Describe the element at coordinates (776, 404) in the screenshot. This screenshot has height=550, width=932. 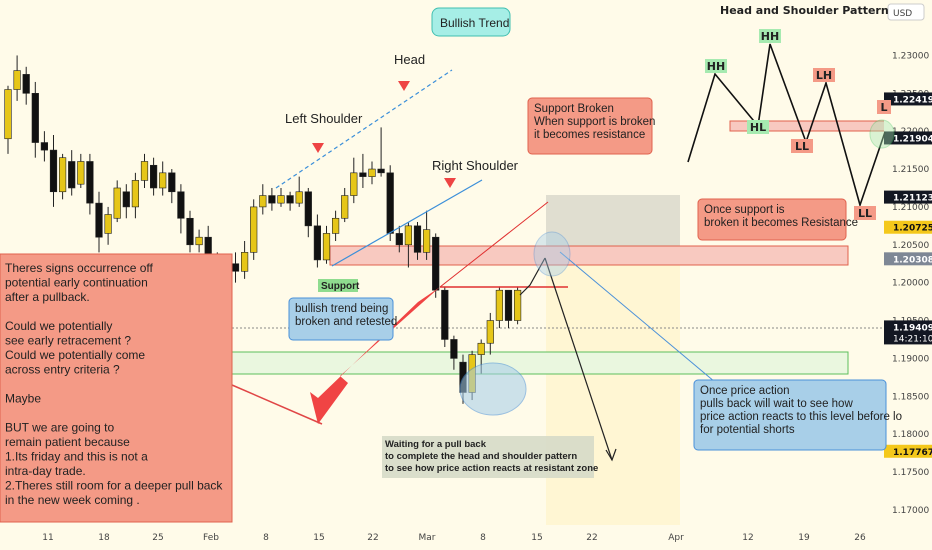
I see `once-price-text: pulls back will wait to see how` at that location.